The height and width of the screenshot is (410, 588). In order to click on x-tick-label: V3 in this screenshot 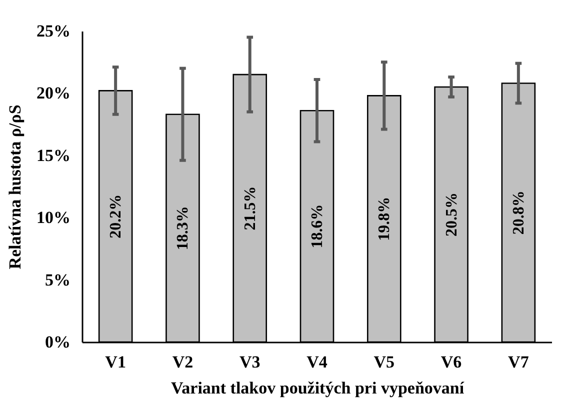, I will do `click(249, 362)`.